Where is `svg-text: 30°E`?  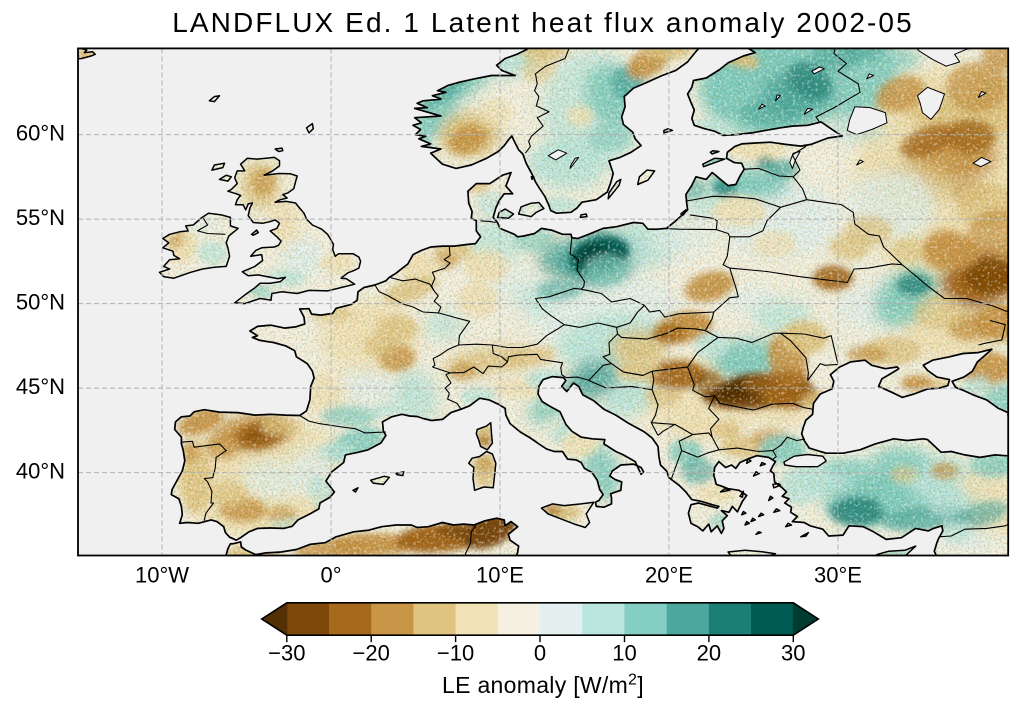
svg-text: 30°E is located at coordinates (838, 575).